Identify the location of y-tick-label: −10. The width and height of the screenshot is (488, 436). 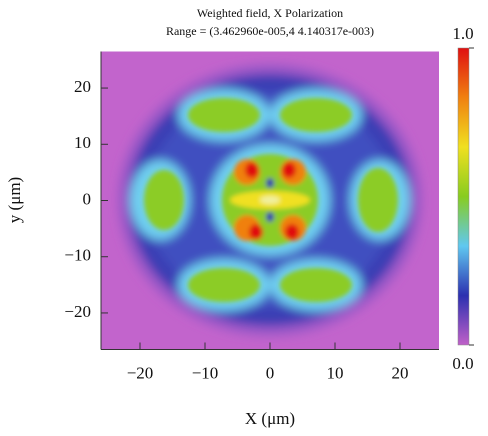
(77, 255).